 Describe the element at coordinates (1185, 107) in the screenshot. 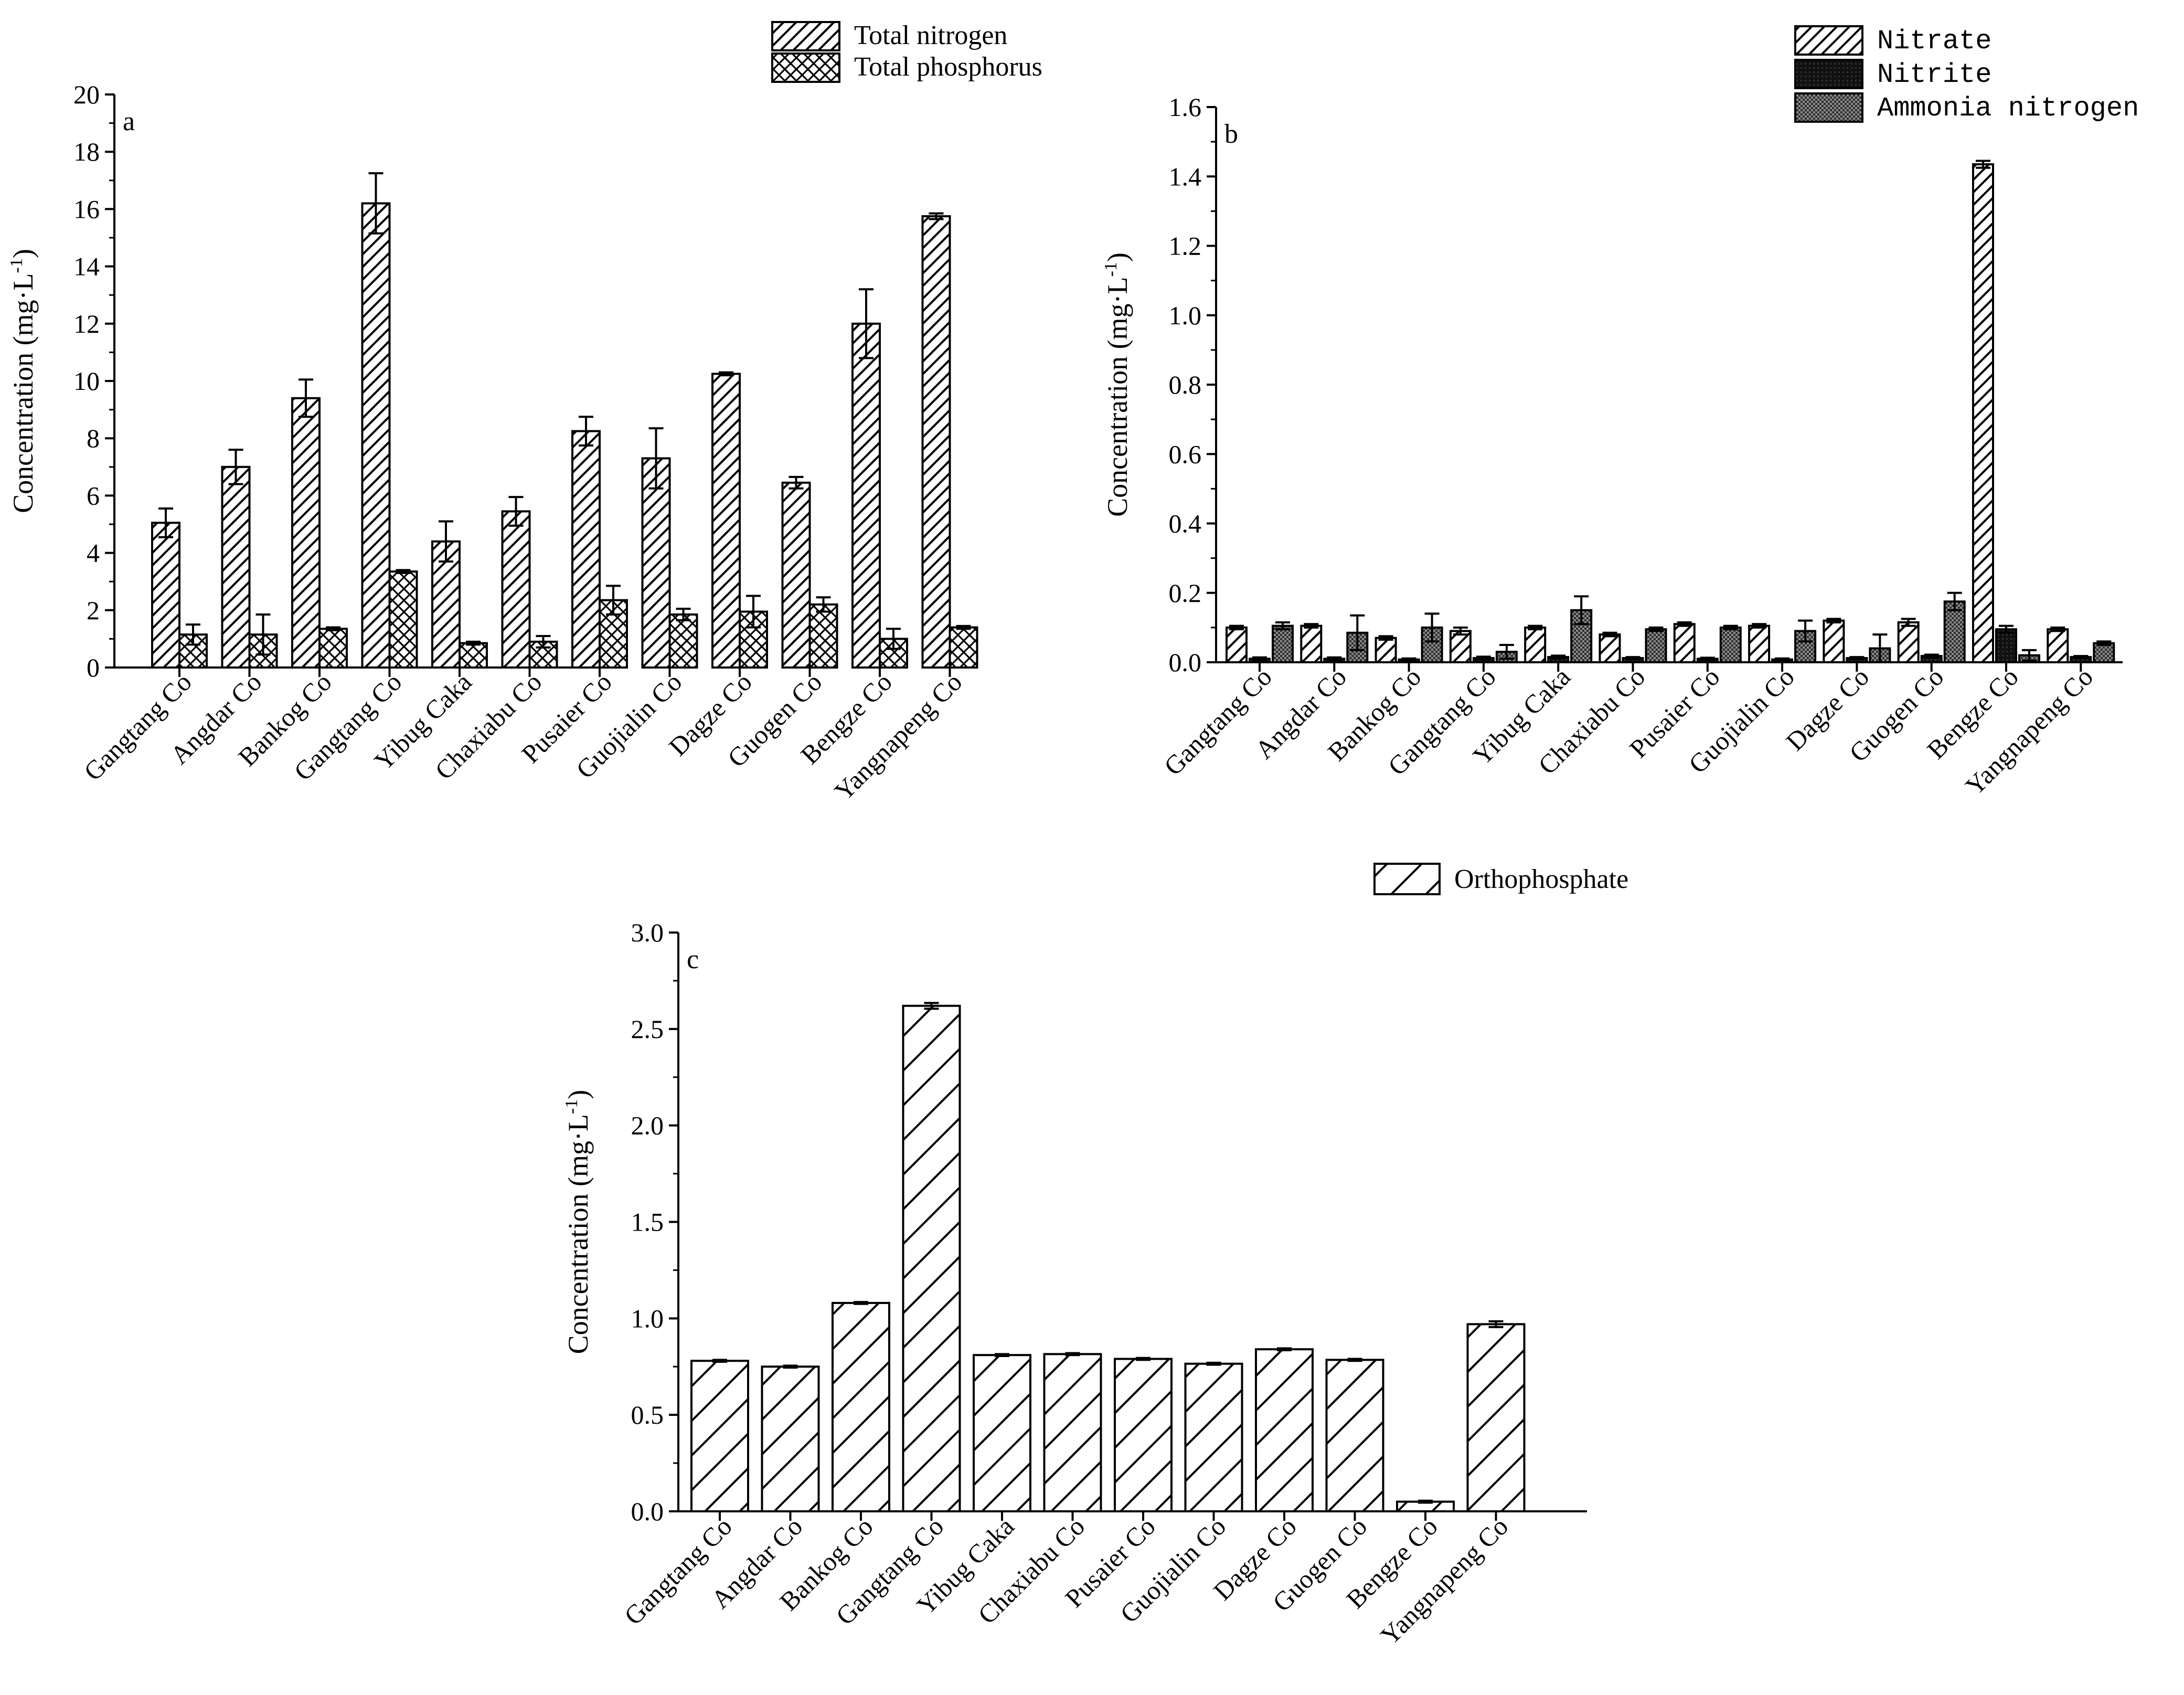

I see `y-tick-label: 1.6` at that location.